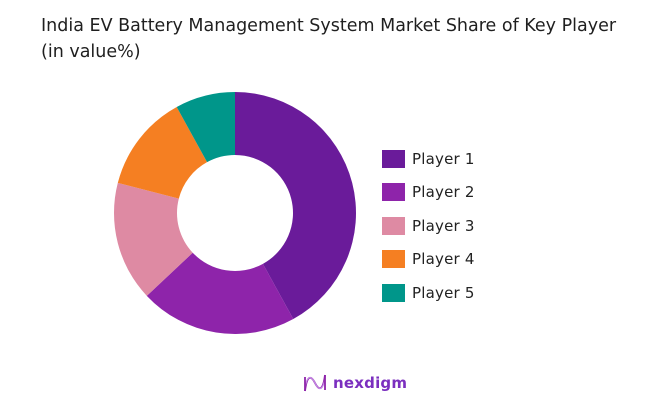  Describe the element at coordinates (443, 158) in the screenshot. I see `legend-label: Player 1` at that location.